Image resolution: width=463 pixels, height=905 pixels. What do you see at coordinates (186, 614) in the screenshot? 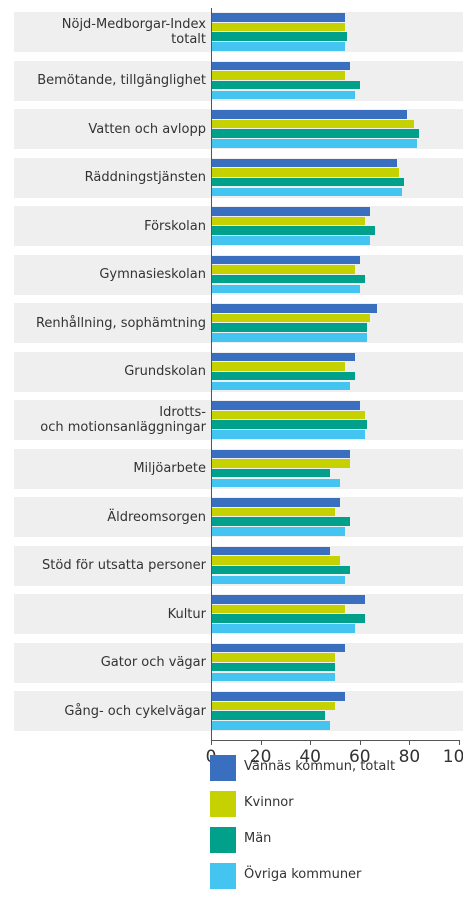
I see `category-label: Kultur` at bounding box center [186, 614].